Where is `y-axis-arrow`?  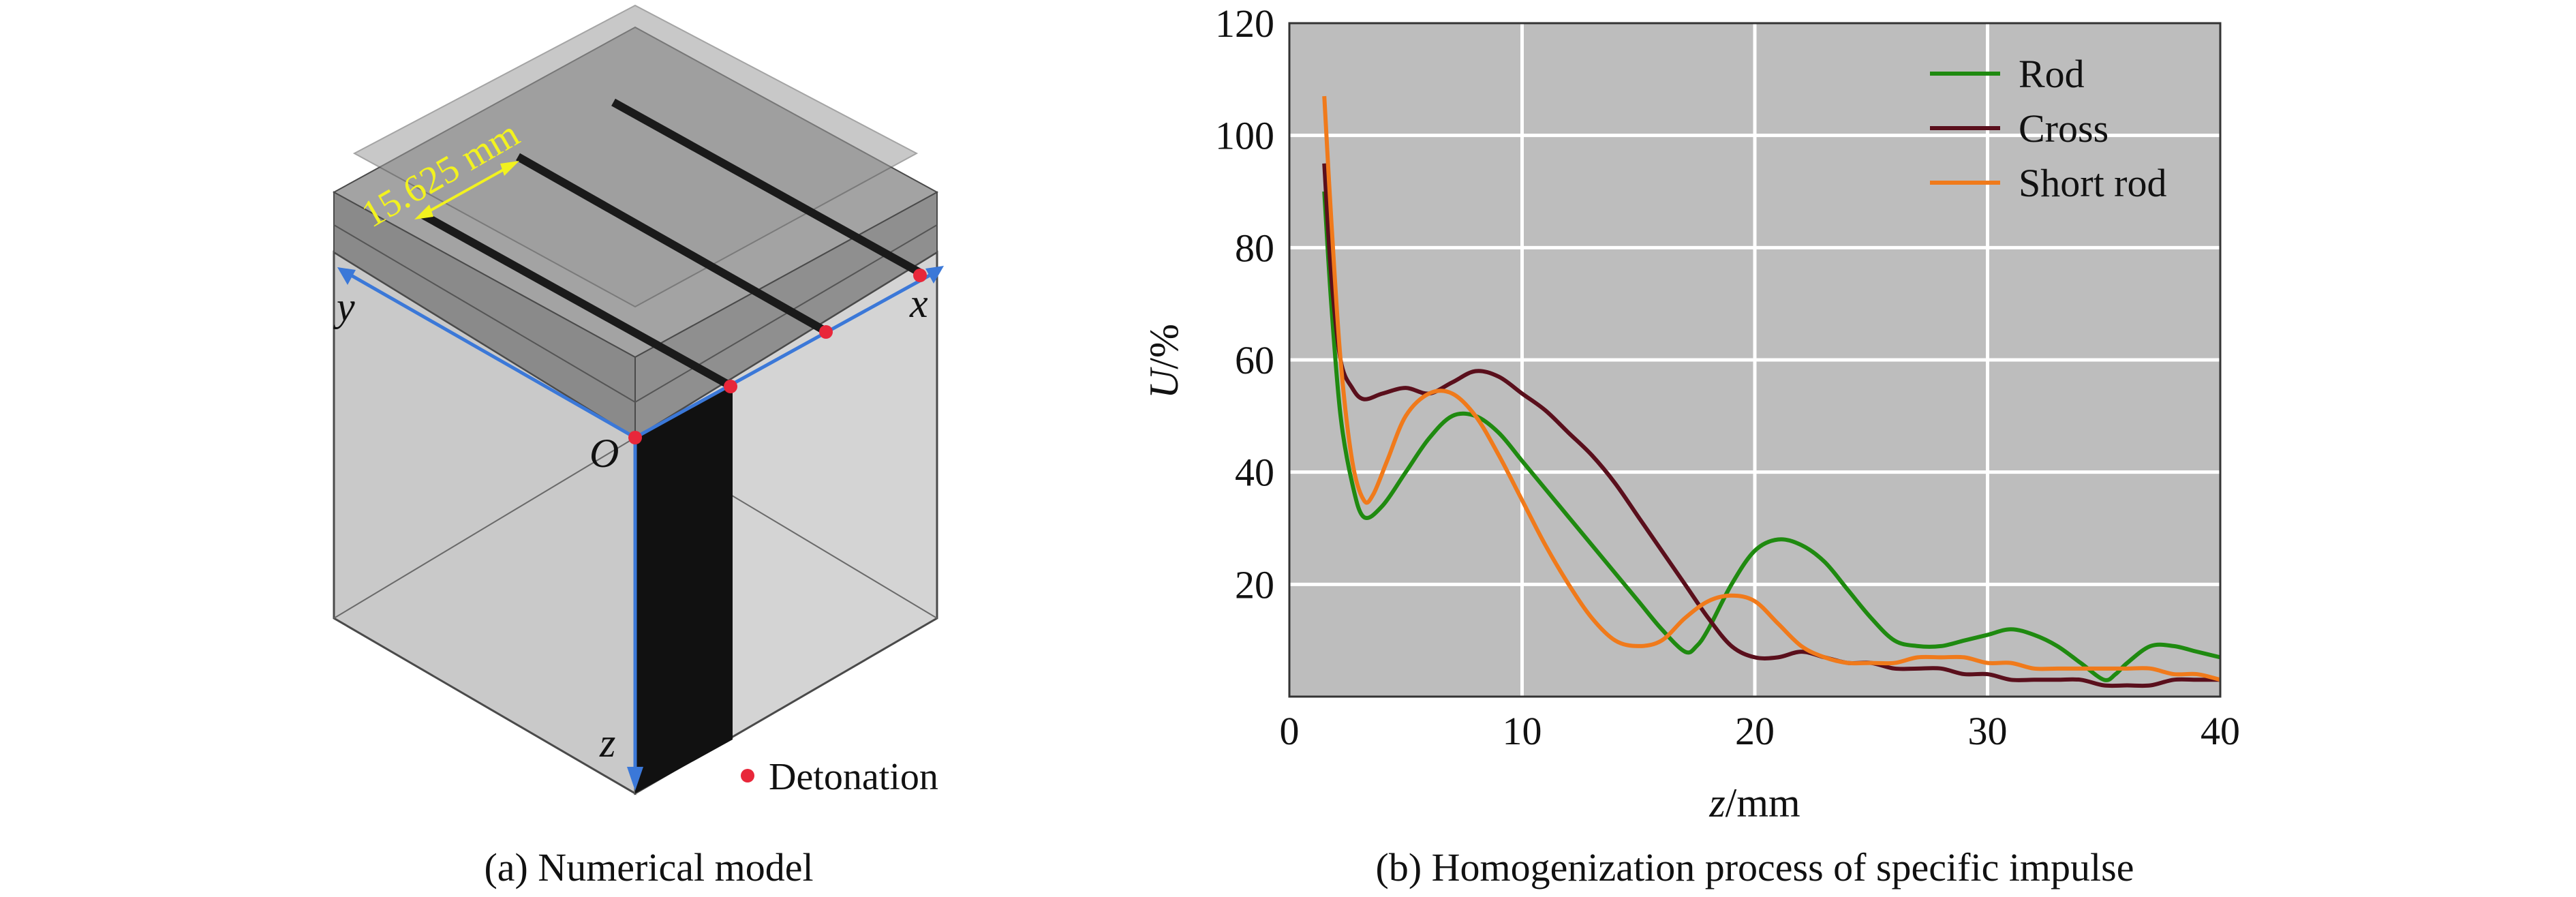 y-axis-arrow is located at coordinates (346, 276).